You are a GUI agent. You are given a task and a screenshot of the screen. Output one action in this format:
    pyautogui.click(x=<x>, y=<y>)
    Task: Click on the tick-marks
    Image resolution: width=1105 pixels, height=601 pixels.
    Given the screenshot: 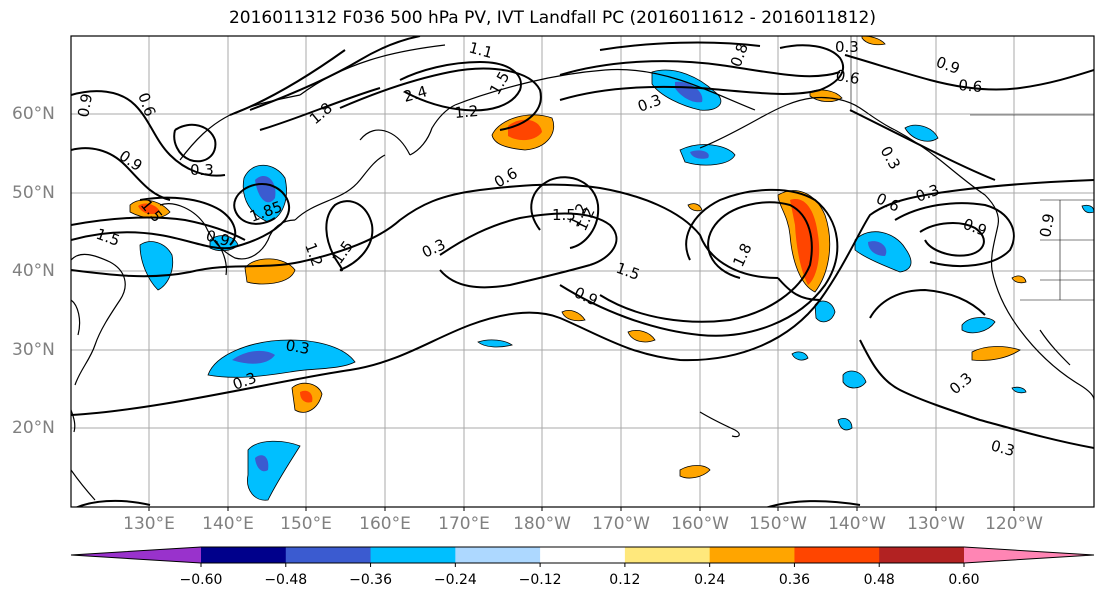 What is the action you would take?
    pyautogui.click(x=581, y=509)
    